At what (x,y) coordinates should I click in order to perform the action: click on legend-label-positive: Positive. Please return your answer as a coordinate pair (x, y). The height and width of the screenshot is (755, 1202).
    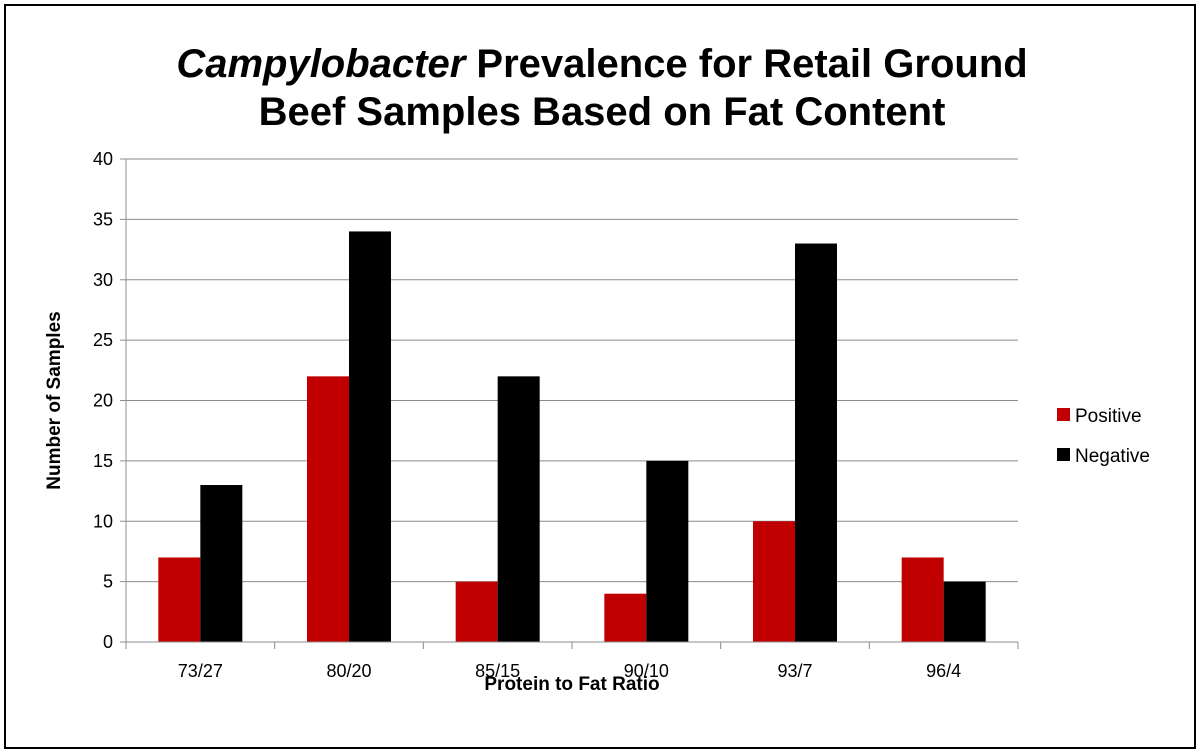
    Looking at the image, I should click on (1108, 416).